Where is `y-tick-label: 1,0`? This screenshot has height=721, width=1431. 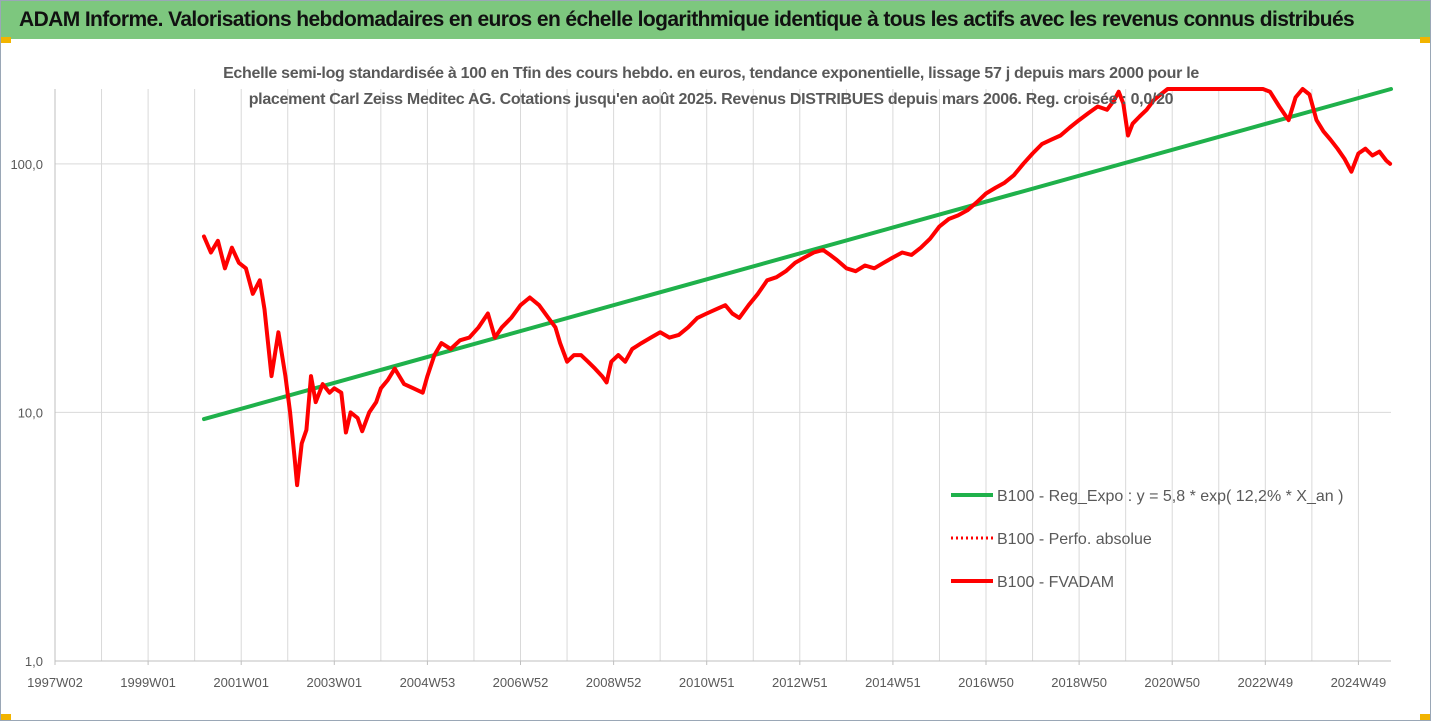 y-tick-label: 1,0 is located at coordinates (34, 661).